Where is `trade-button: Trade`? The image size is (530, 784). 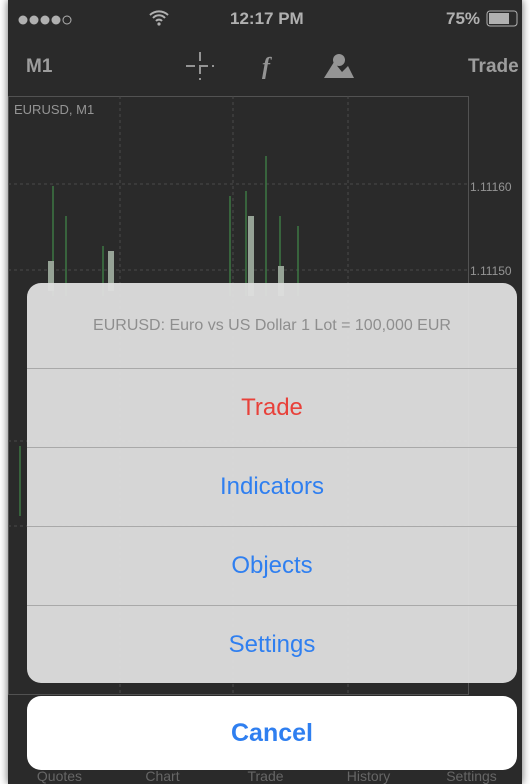
trade-button: Trade is located at coordinates (493, 66).